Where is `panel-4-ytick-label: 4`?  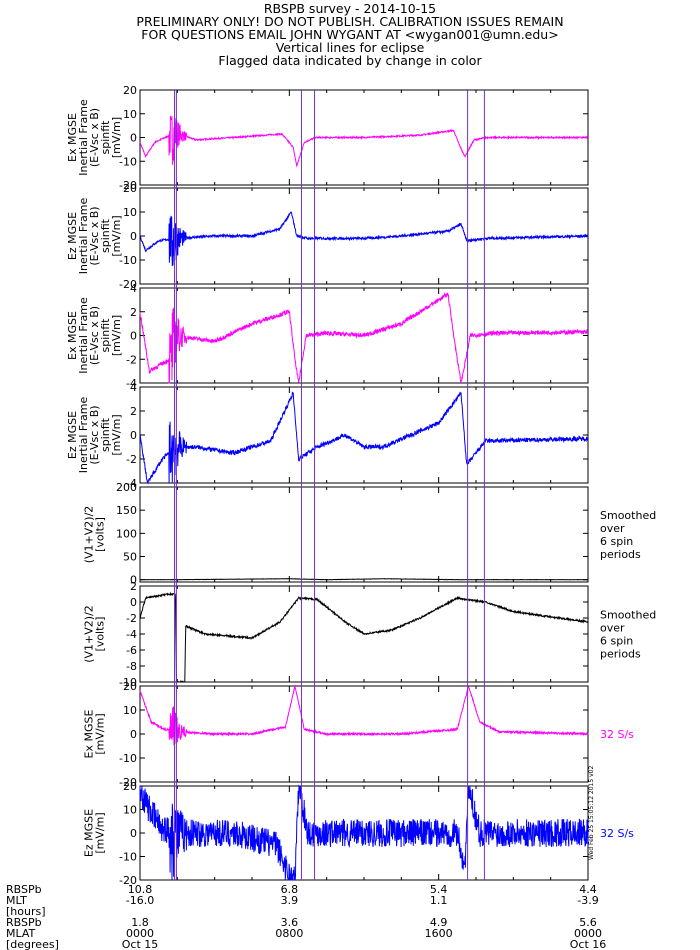 panel-4-ytick-label: 4 is located at coordinates (133, 387).